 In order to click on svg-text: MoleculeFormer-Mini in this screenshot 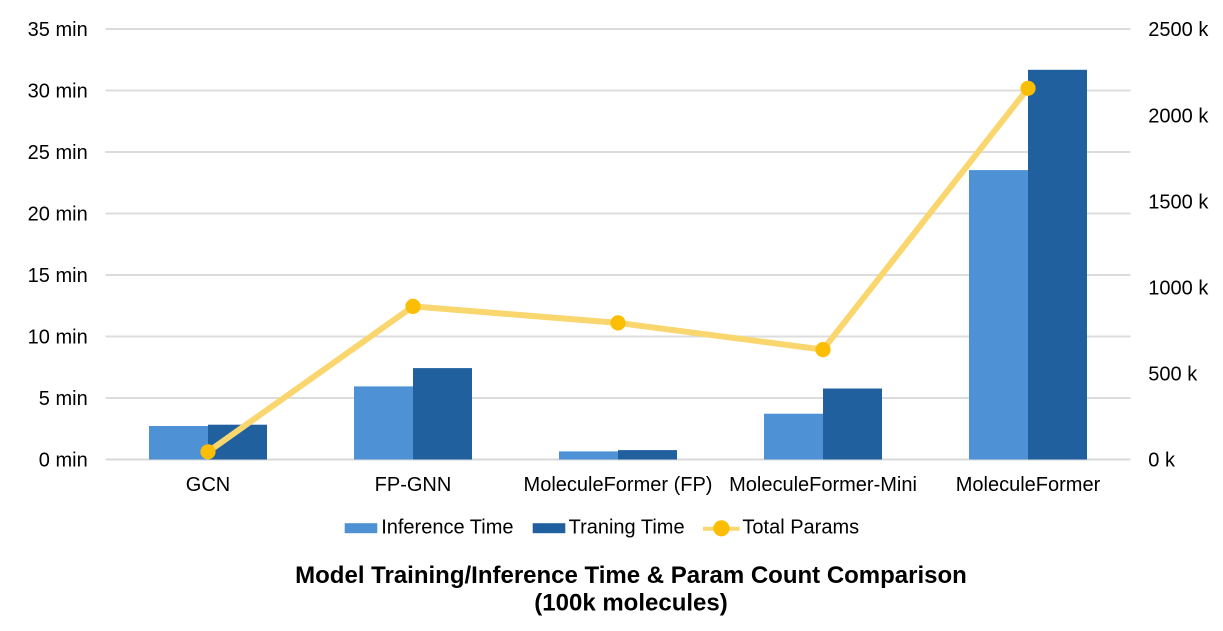, I will do `click(823, 485)`.